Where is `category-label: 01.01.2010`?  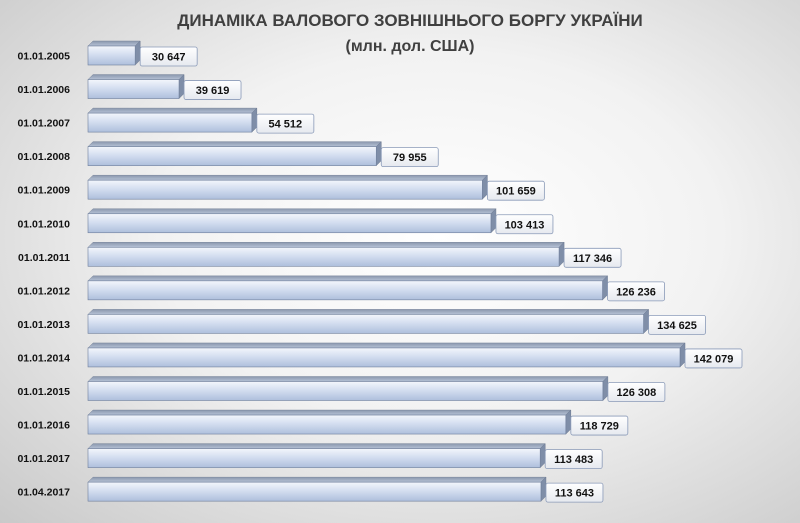
category-label: 01.01.2010 is located at coordinates (43, 224).